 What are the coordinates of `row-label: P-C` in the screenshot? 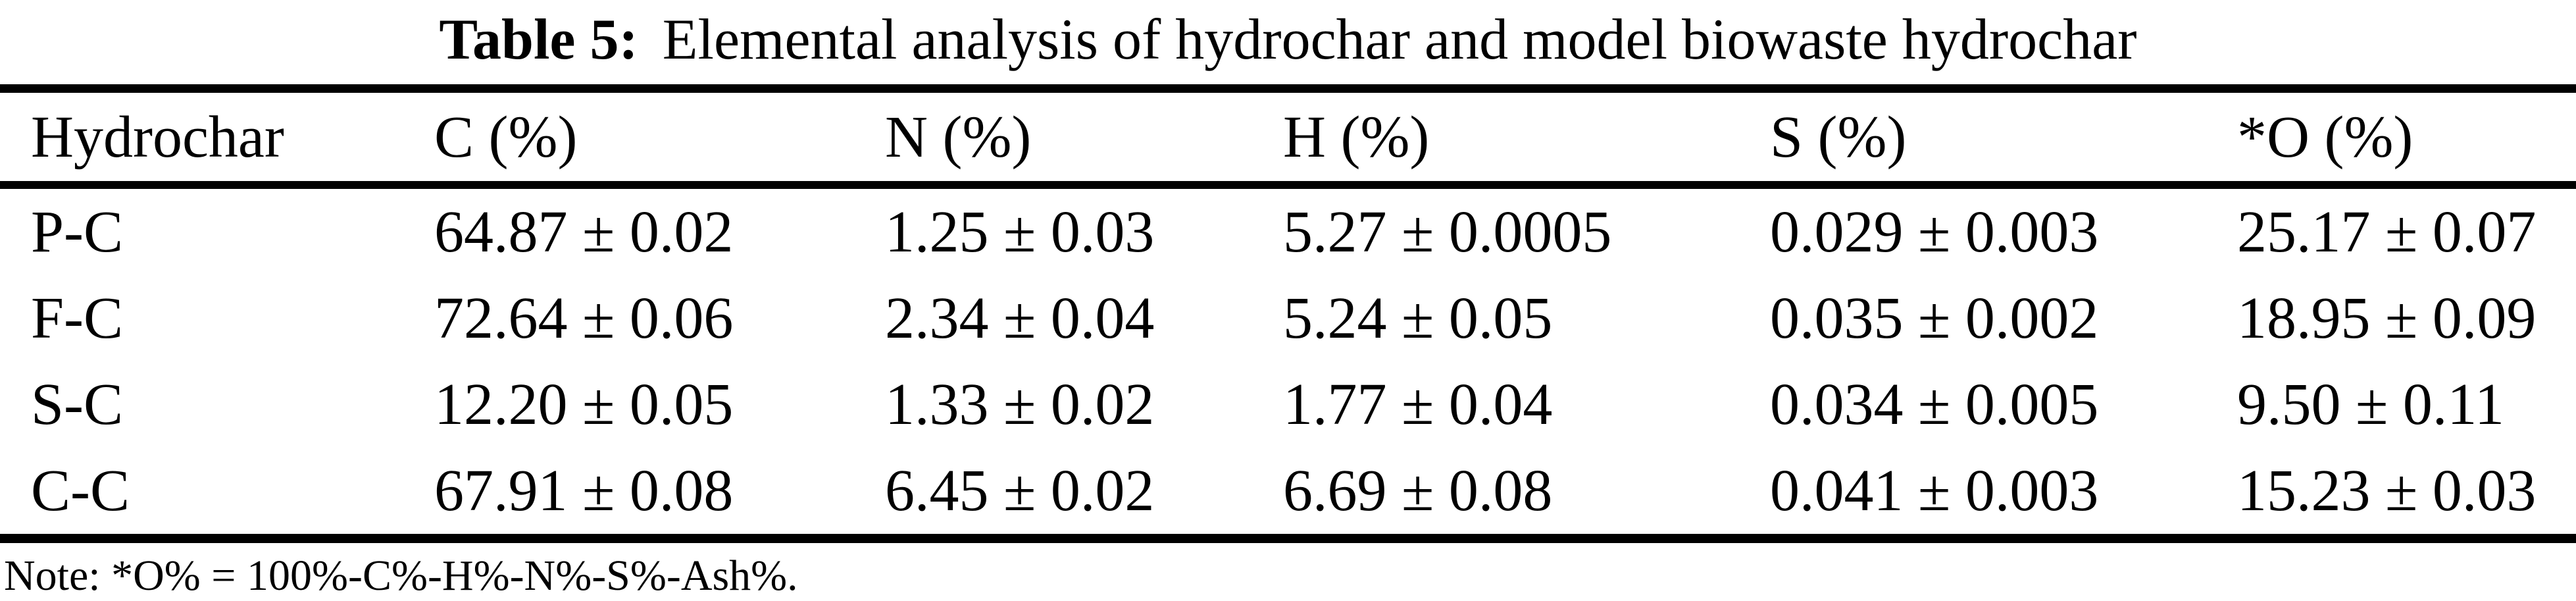 It's located at (77, 232).